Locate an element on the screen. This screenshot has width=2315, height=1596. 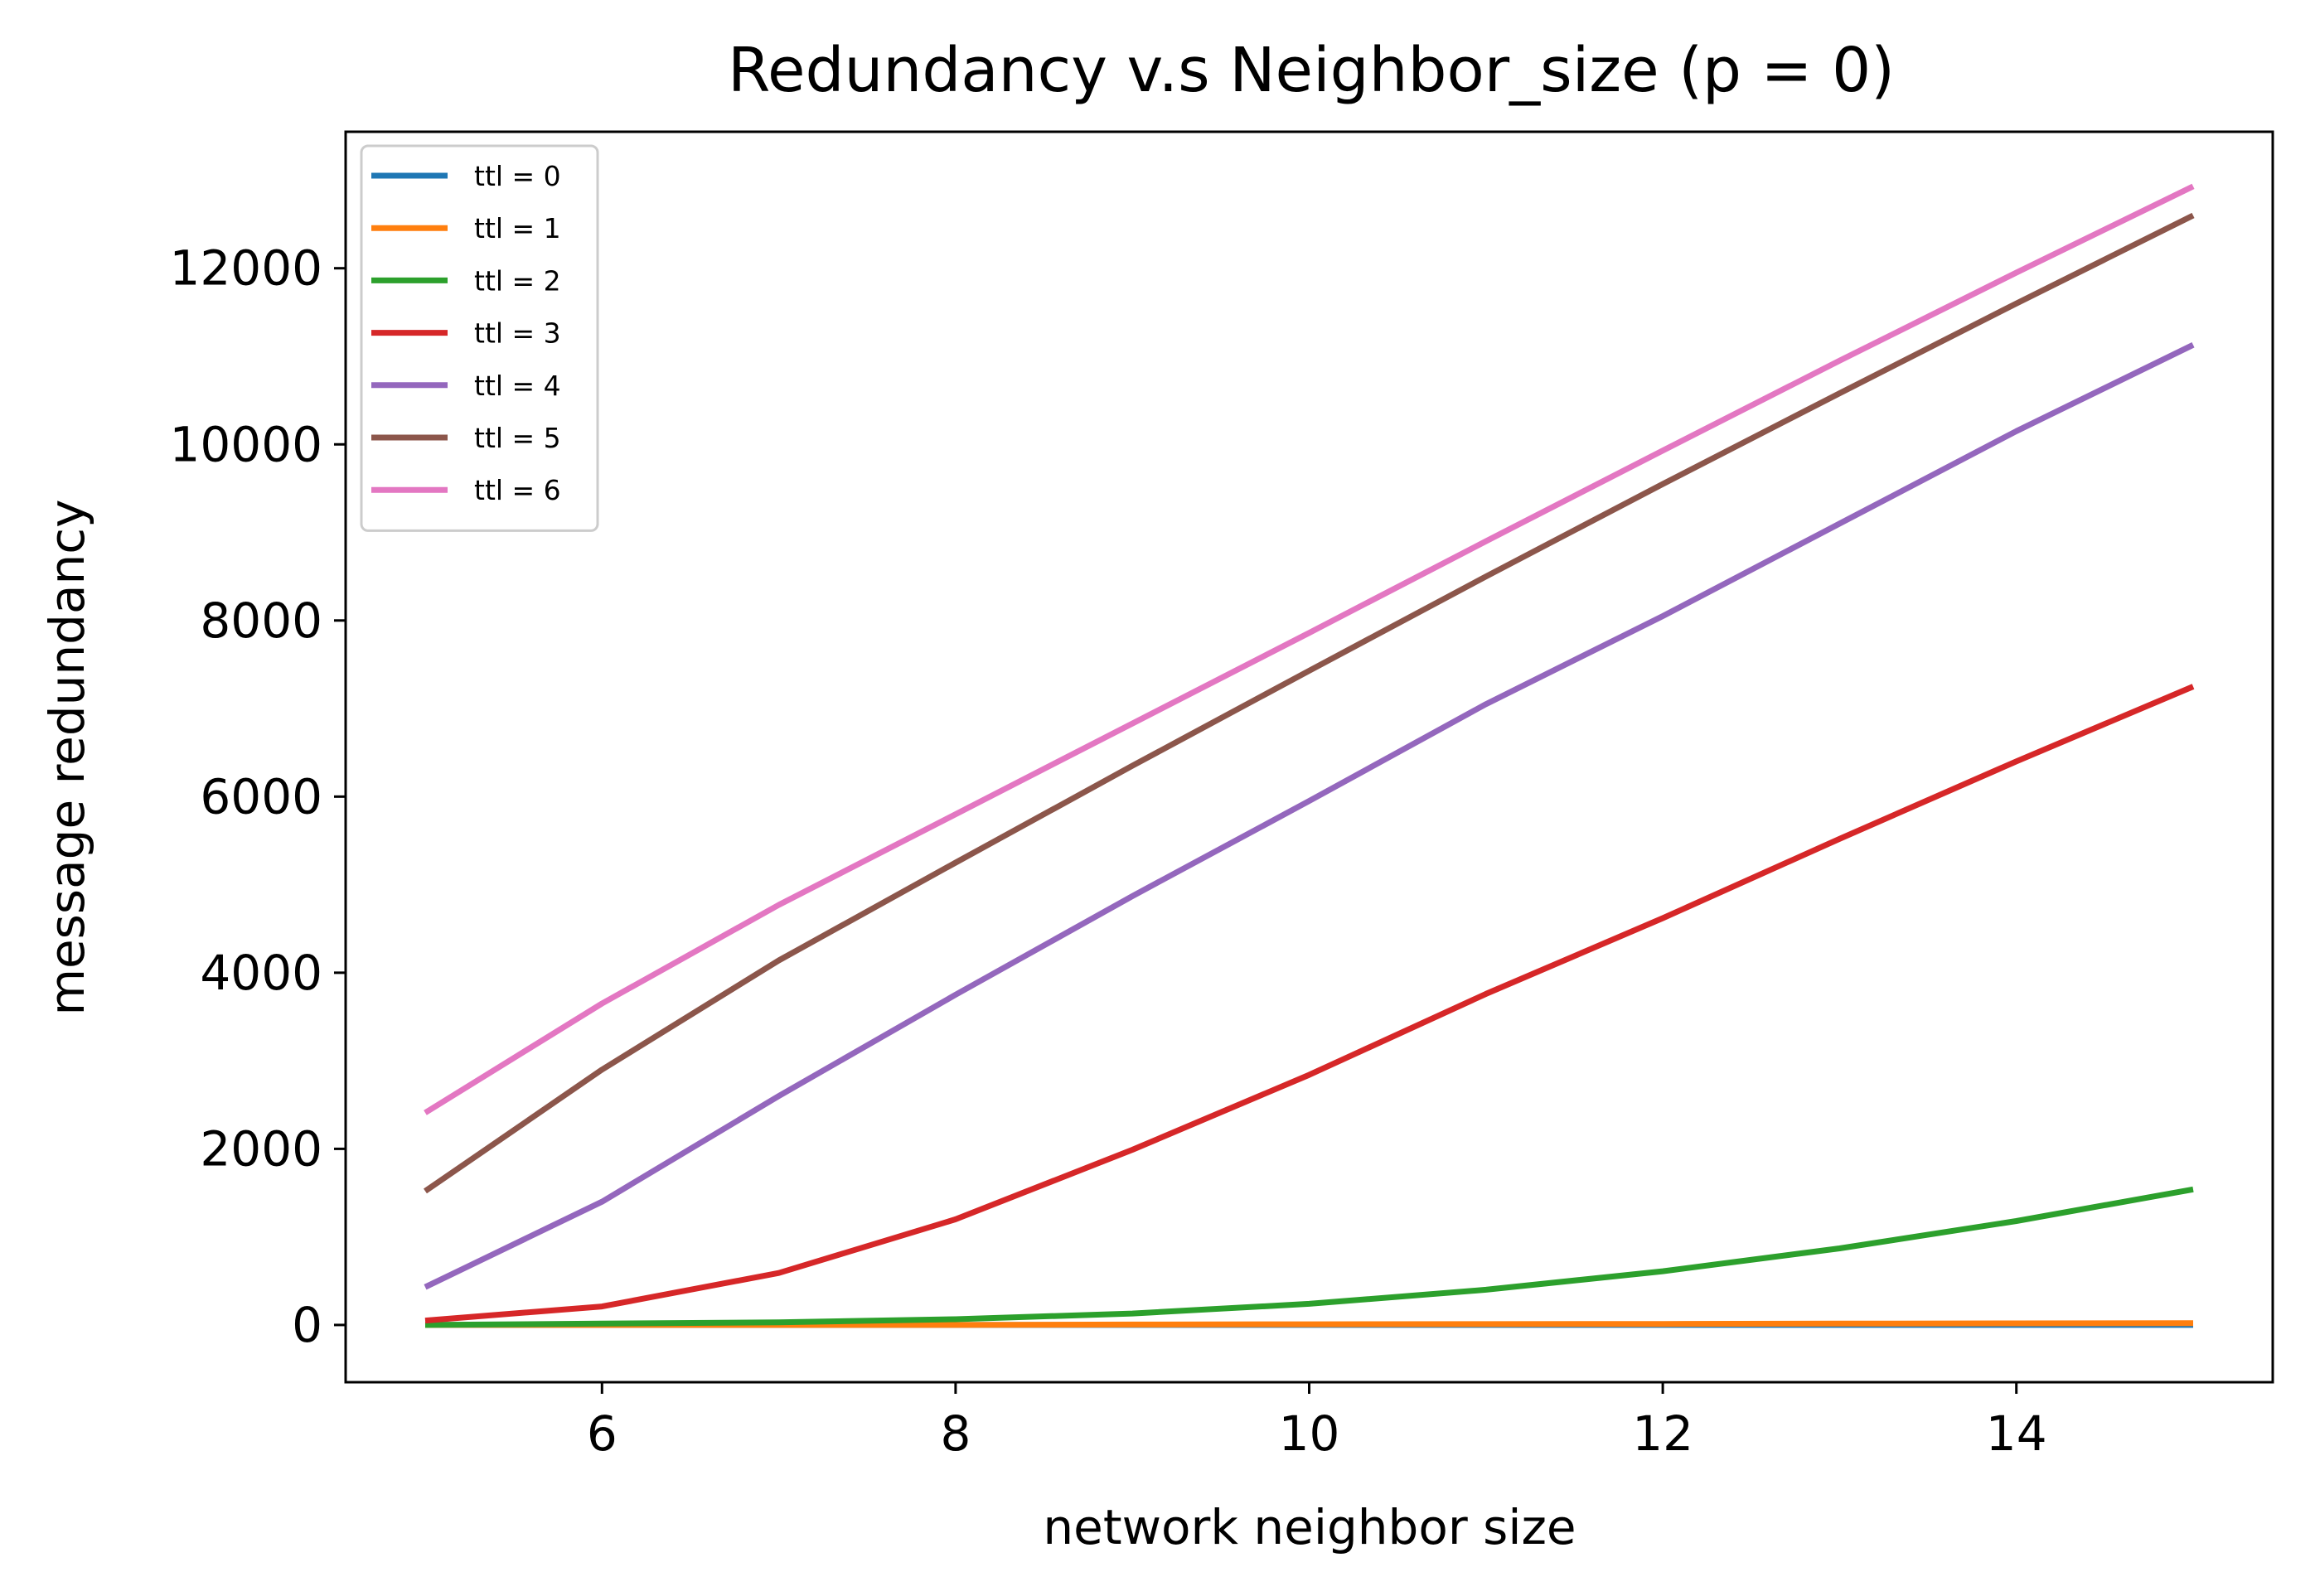
legend-label: ttl = 3 is located at coordinates (517, 333).